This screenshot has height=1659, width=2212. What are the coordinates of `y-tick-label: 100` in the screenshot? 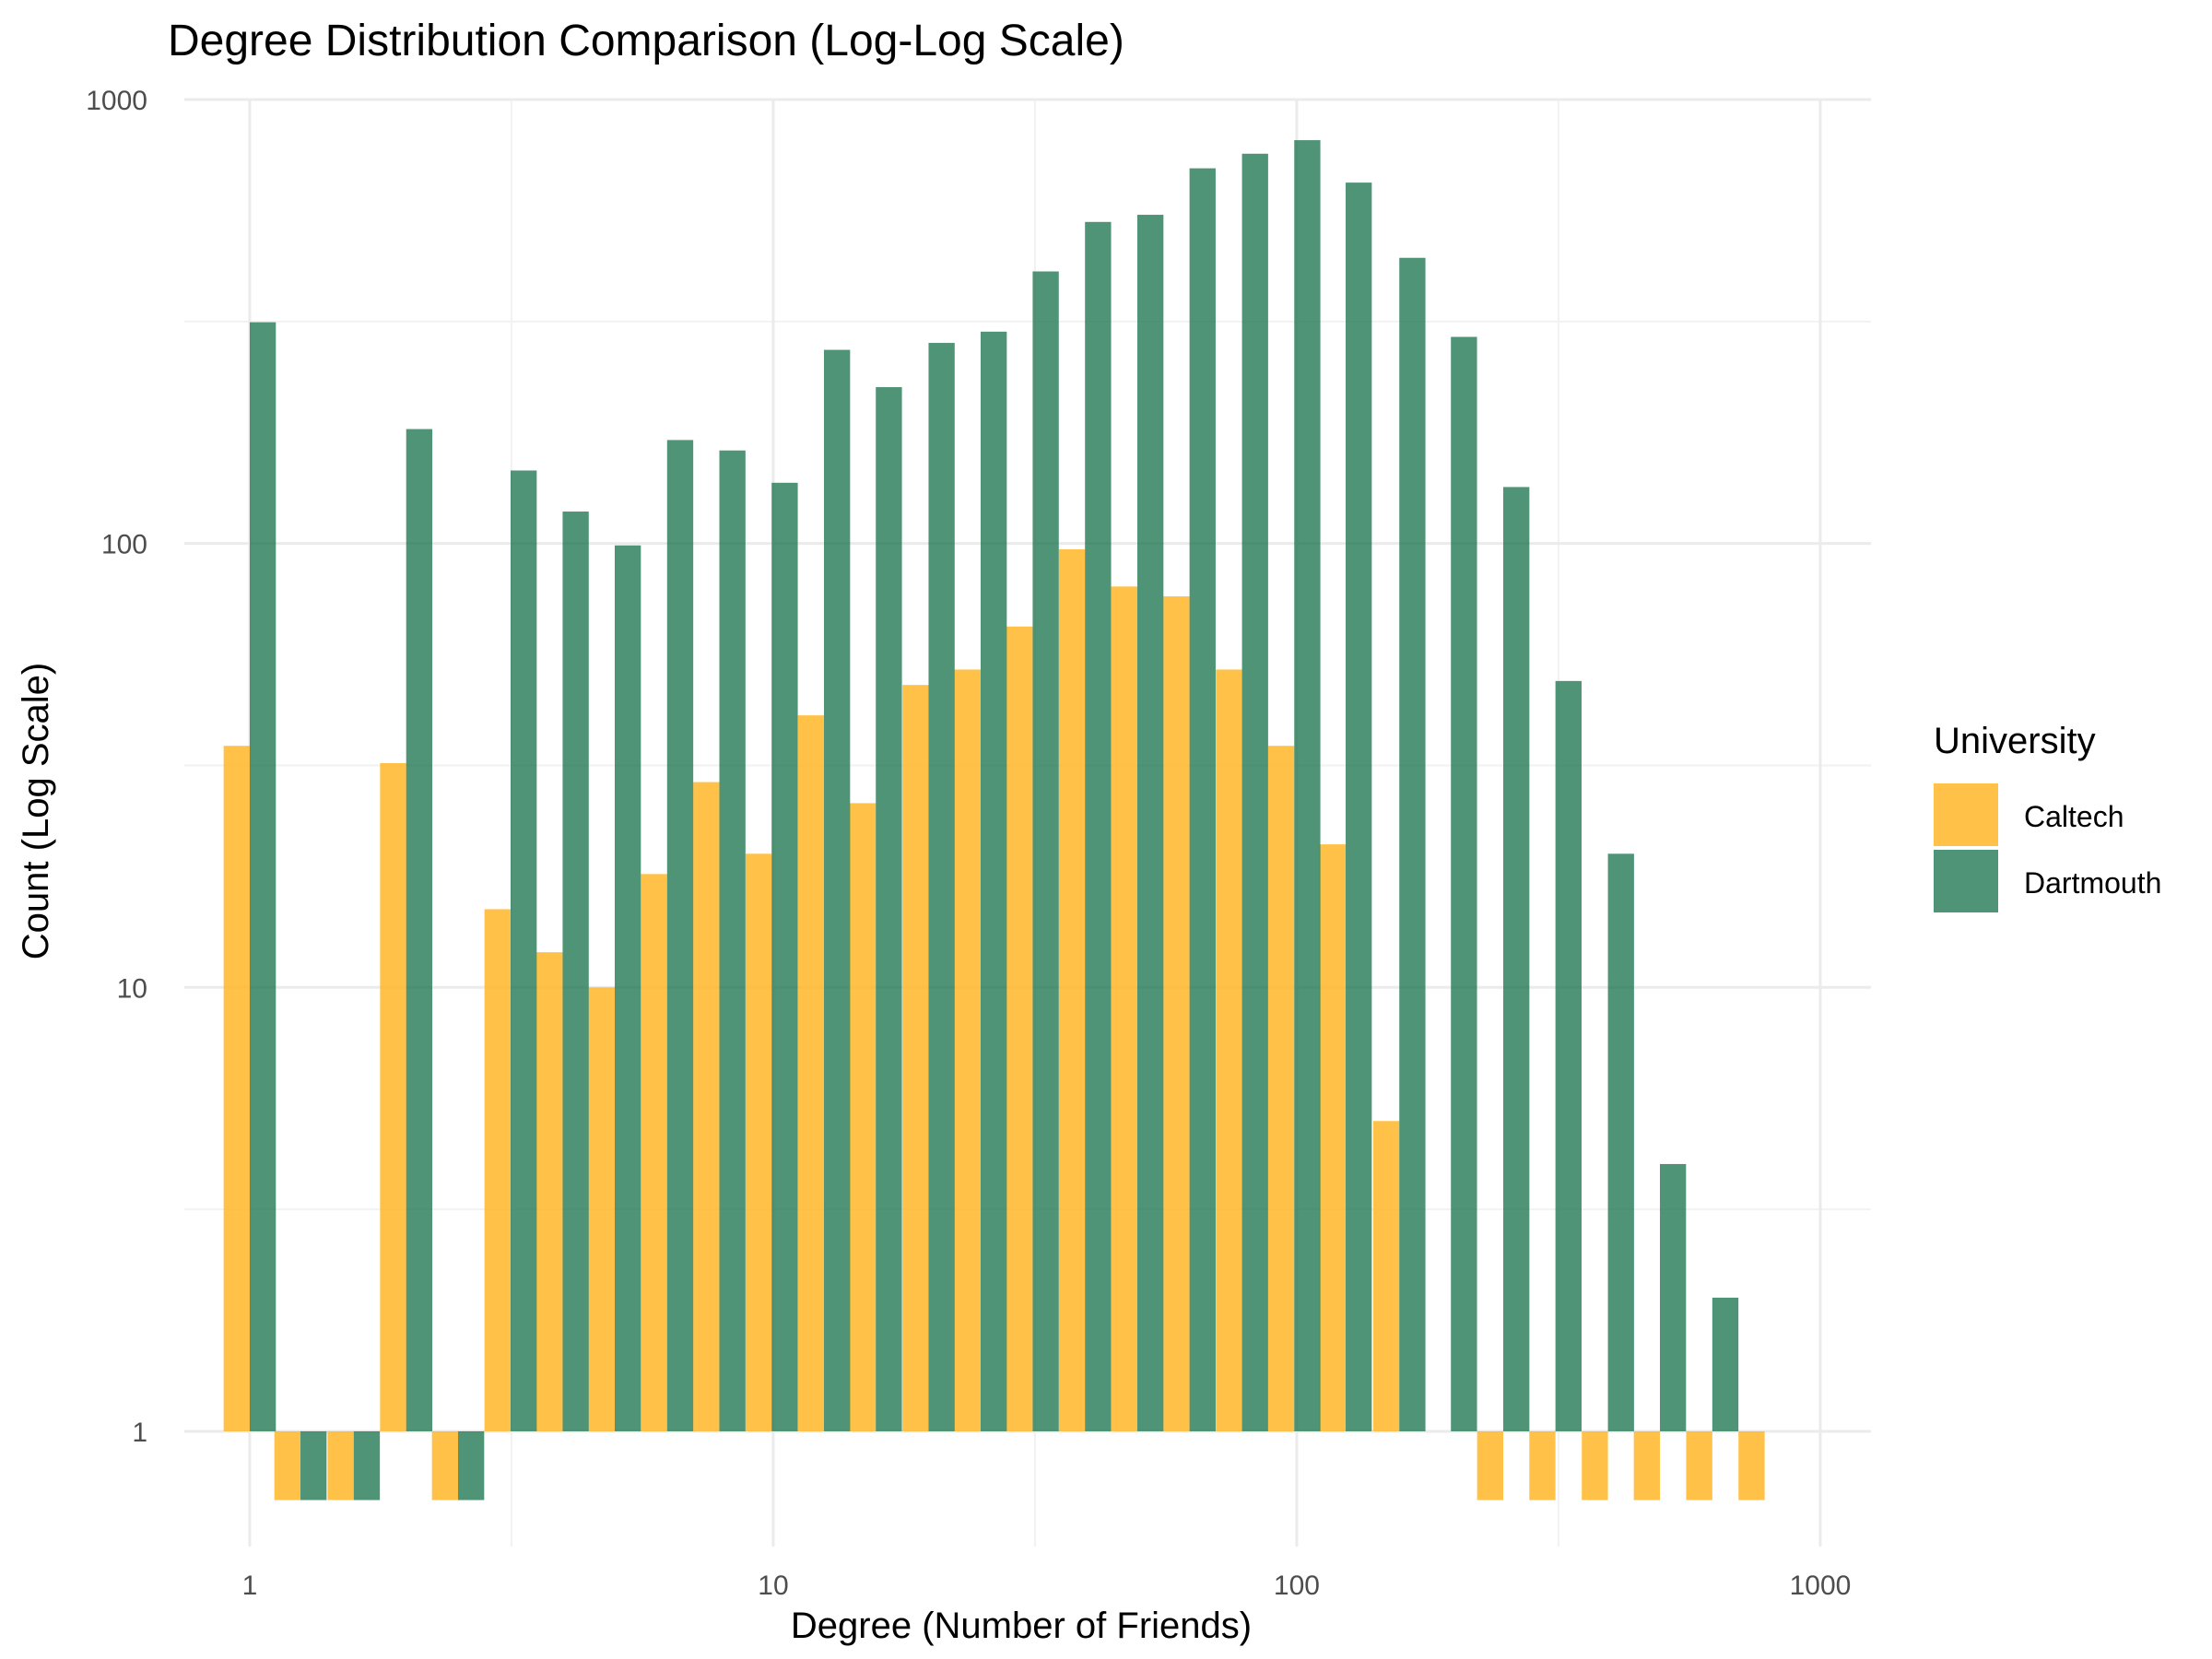 It's located at (124, 545).